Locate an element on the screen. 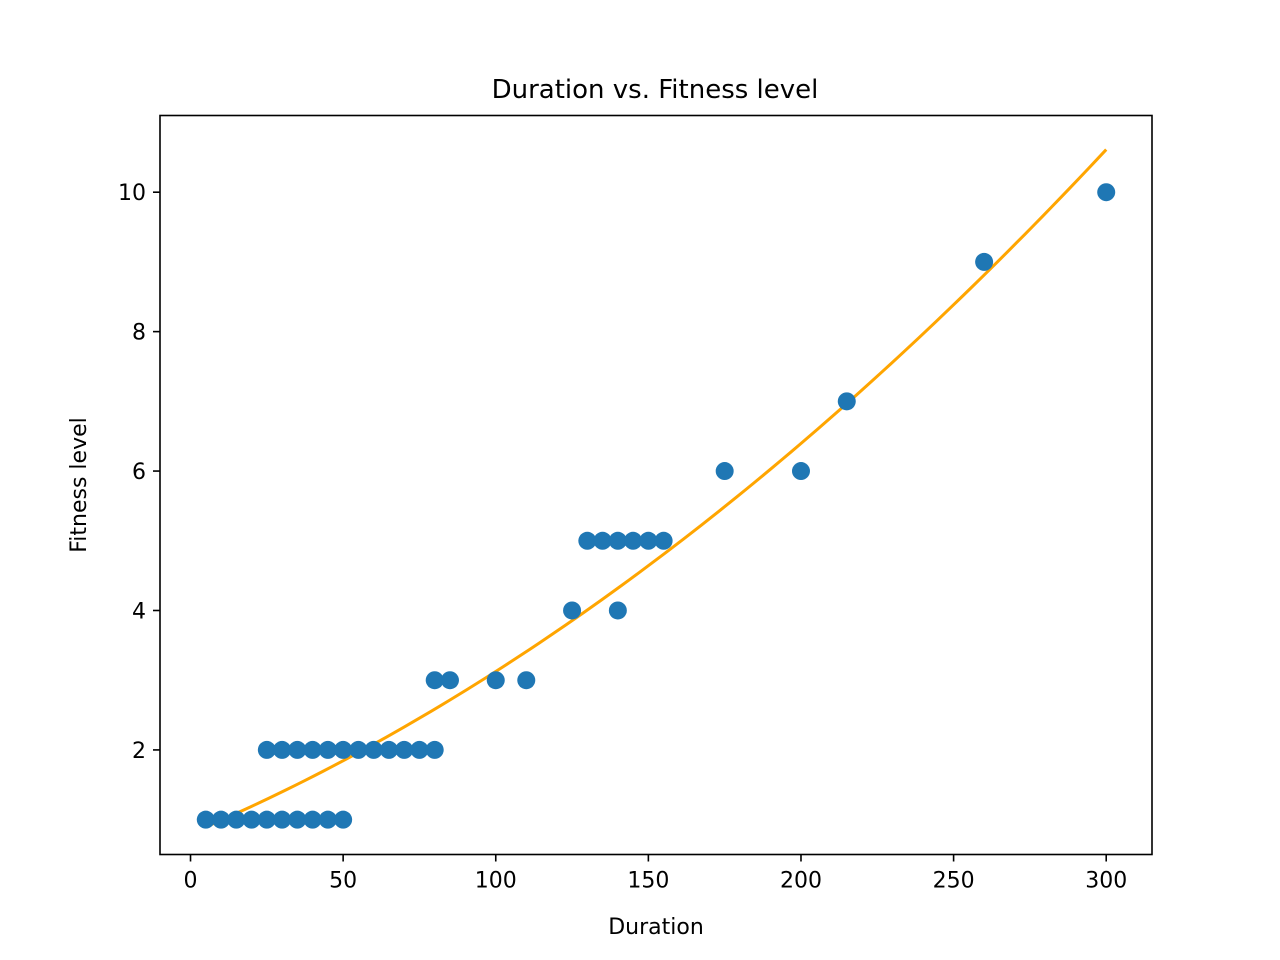 The height and width of the screenshot is (960, 1280). x-tick-label: 200 is located at coordinates (801, 881).